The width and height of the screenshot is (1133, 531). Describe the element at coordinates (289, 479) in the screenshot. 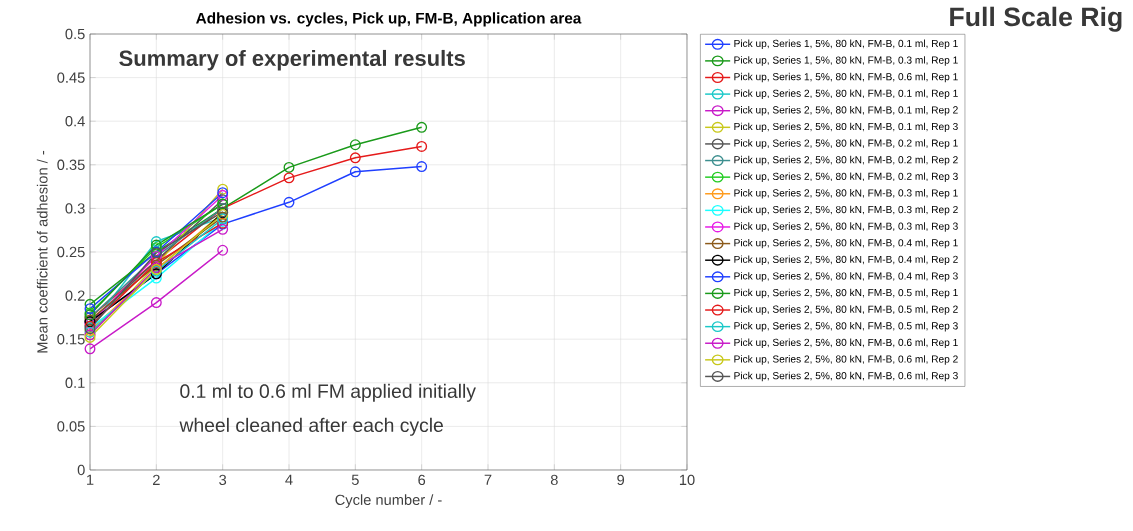

I see `x-tick-label: 4` at that location.